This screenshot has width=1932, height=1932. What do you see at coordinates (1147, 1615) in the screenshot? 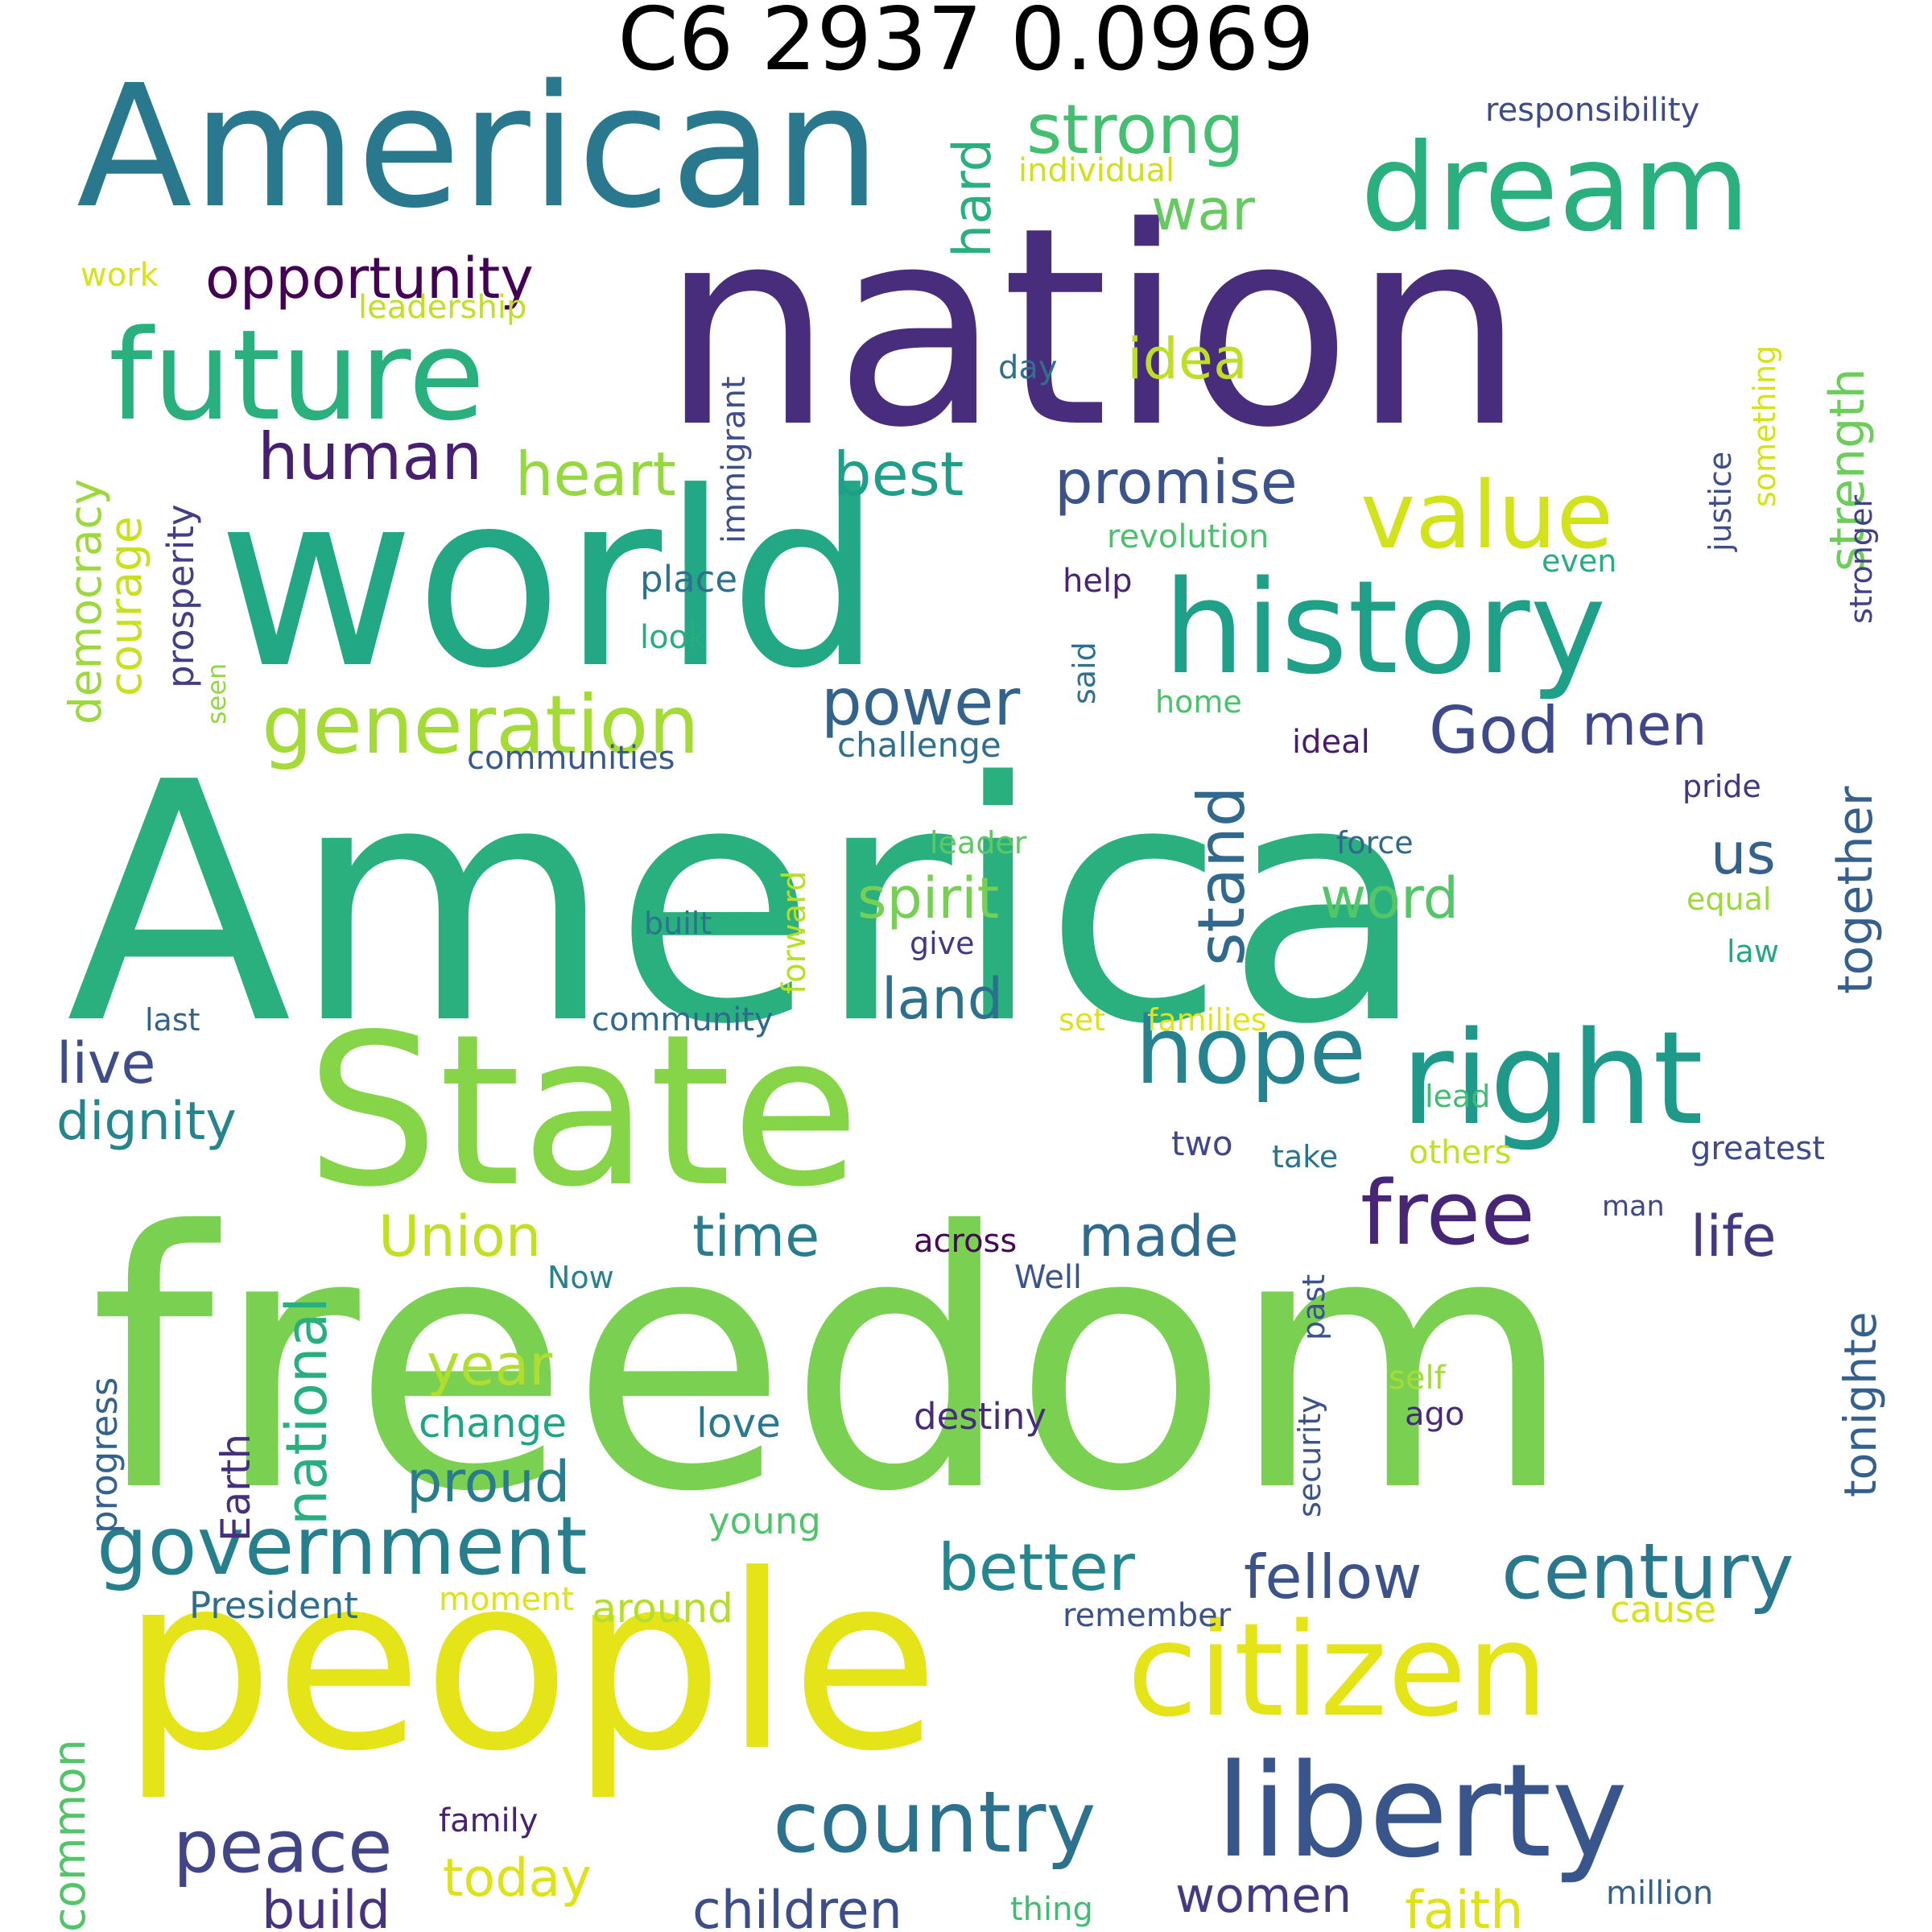
I see `word-remember: remember` at bounding box center [1147, 1615].